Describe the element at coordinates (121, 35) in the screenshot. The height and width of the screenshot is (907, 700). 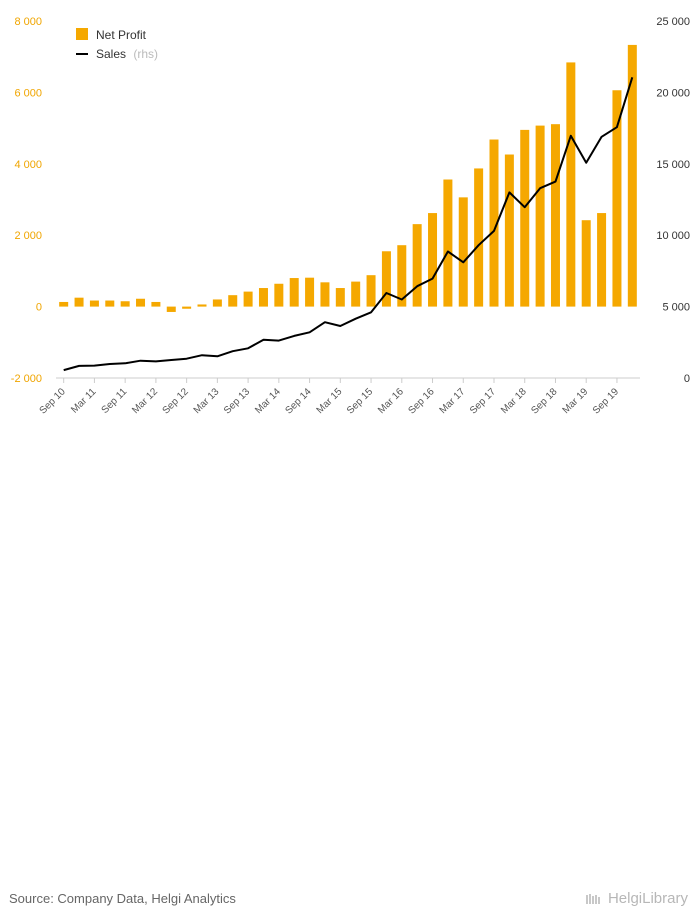
I see `legend-label-net-profit: Net Profit` at that location.